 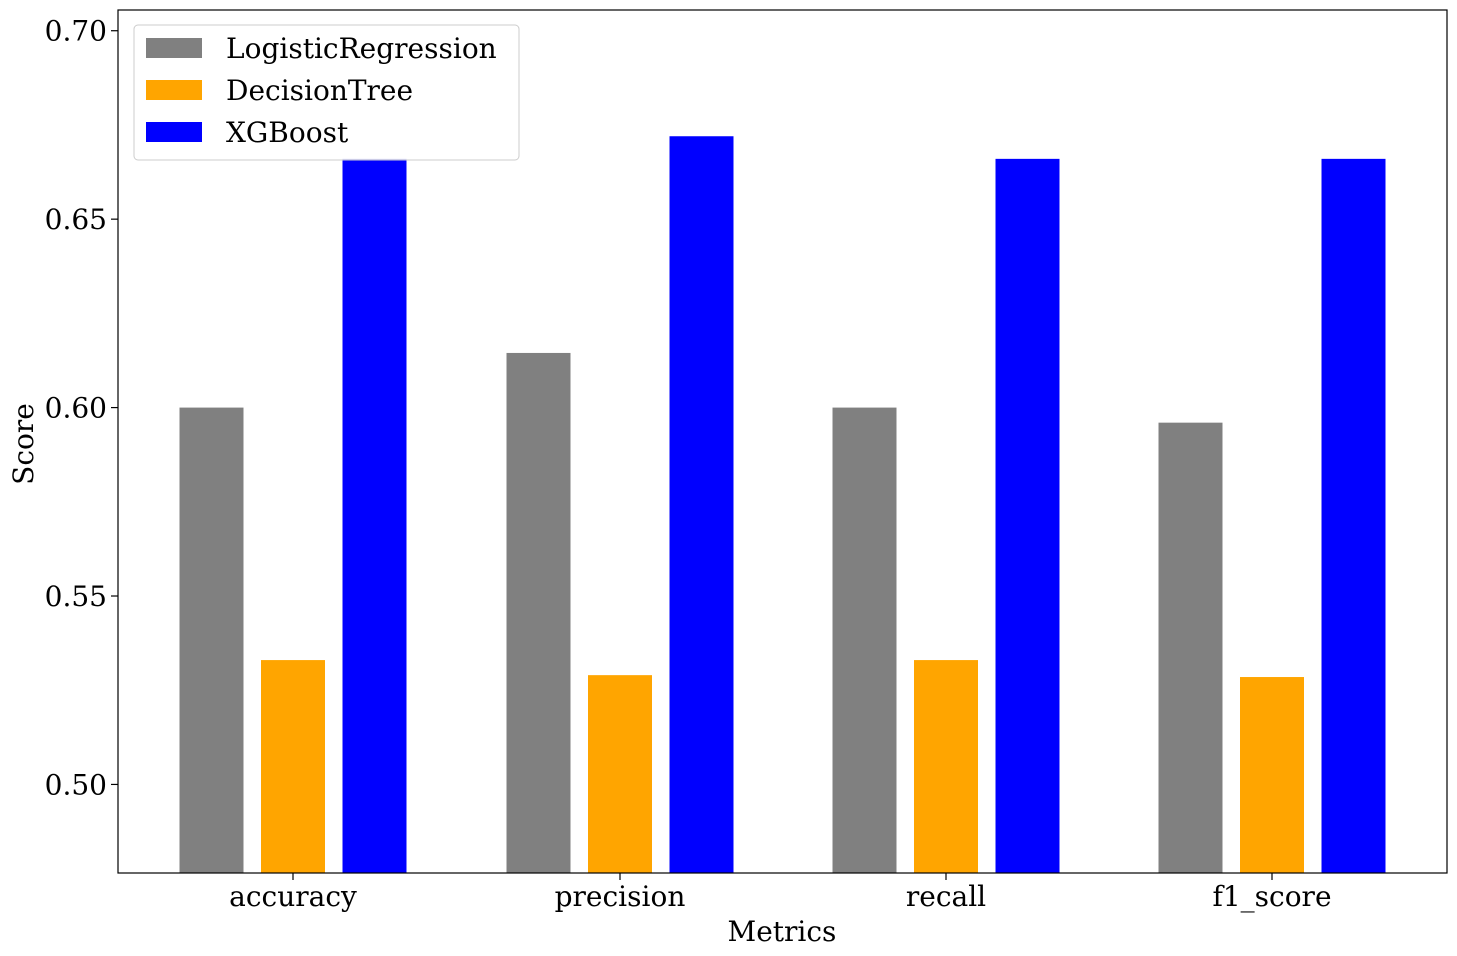 I want to click on bar-logisticregression-f1-score, so click(x=1190, y=647).